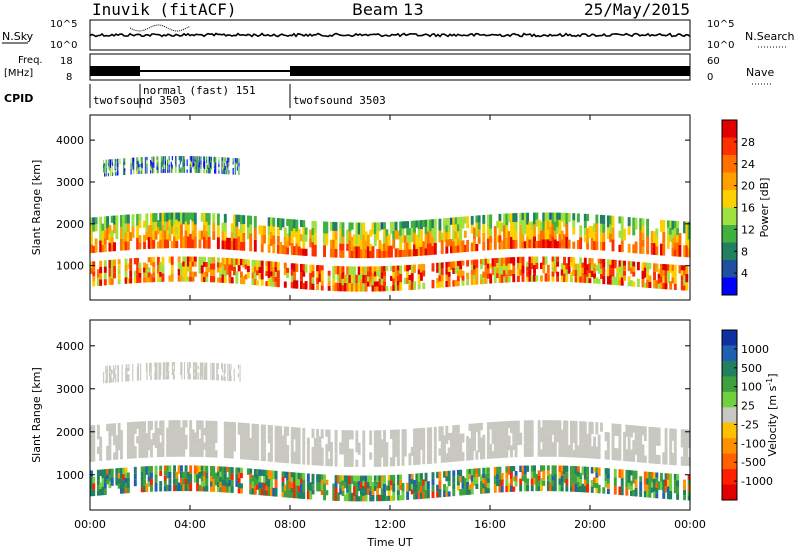  I want to click on power-colorbar-swatch, so click(729, 199).